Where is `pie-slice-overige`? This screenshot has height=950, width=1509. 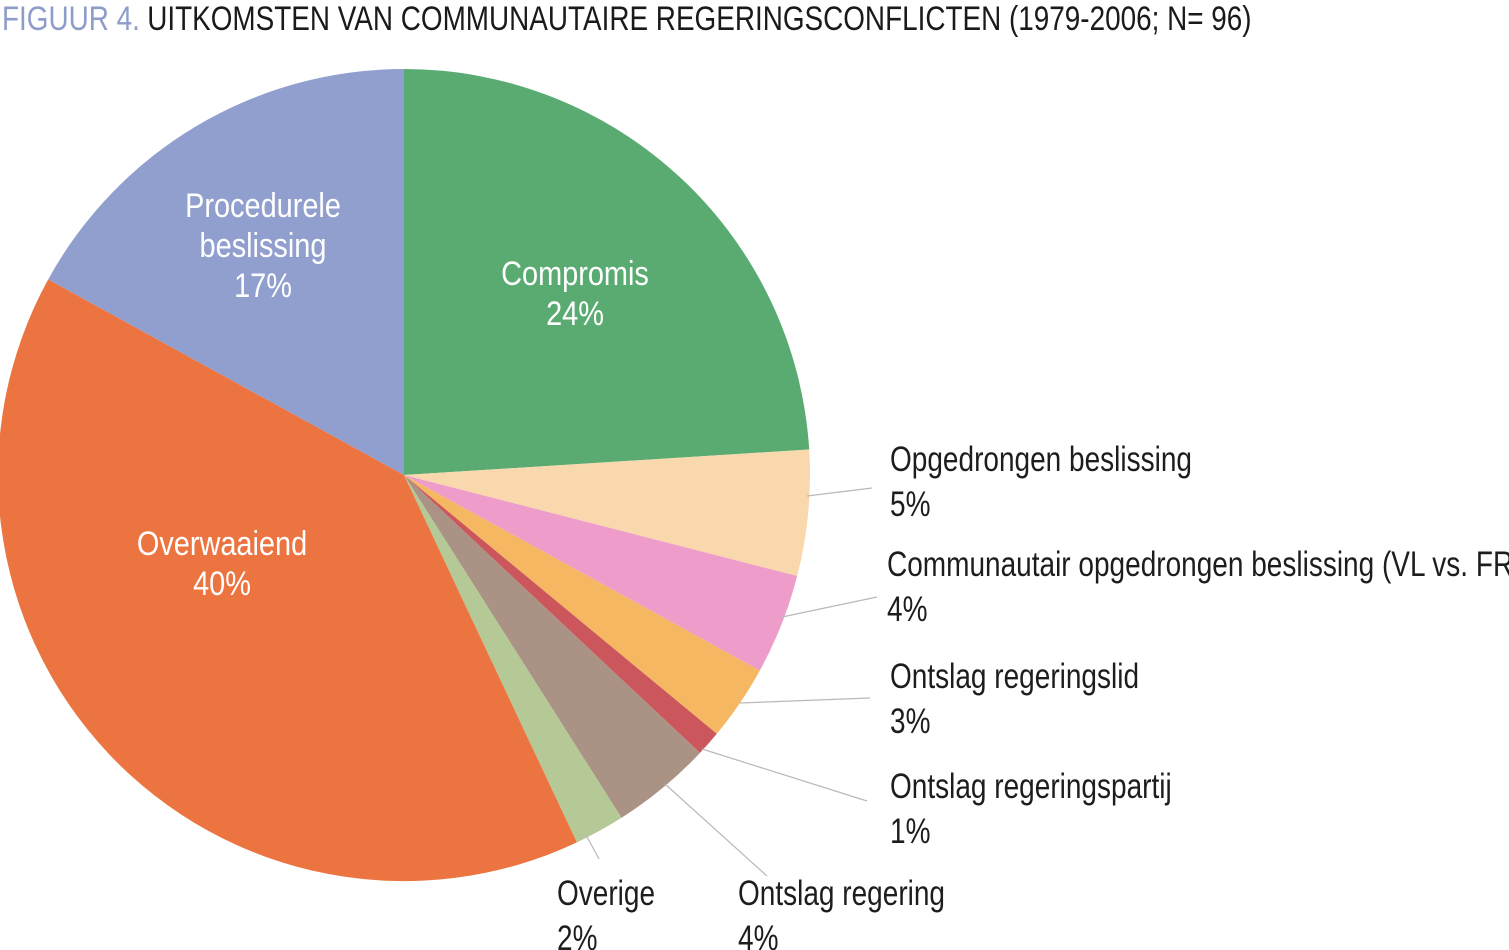
pie-slice-overige is located at coordinates (513, 659).